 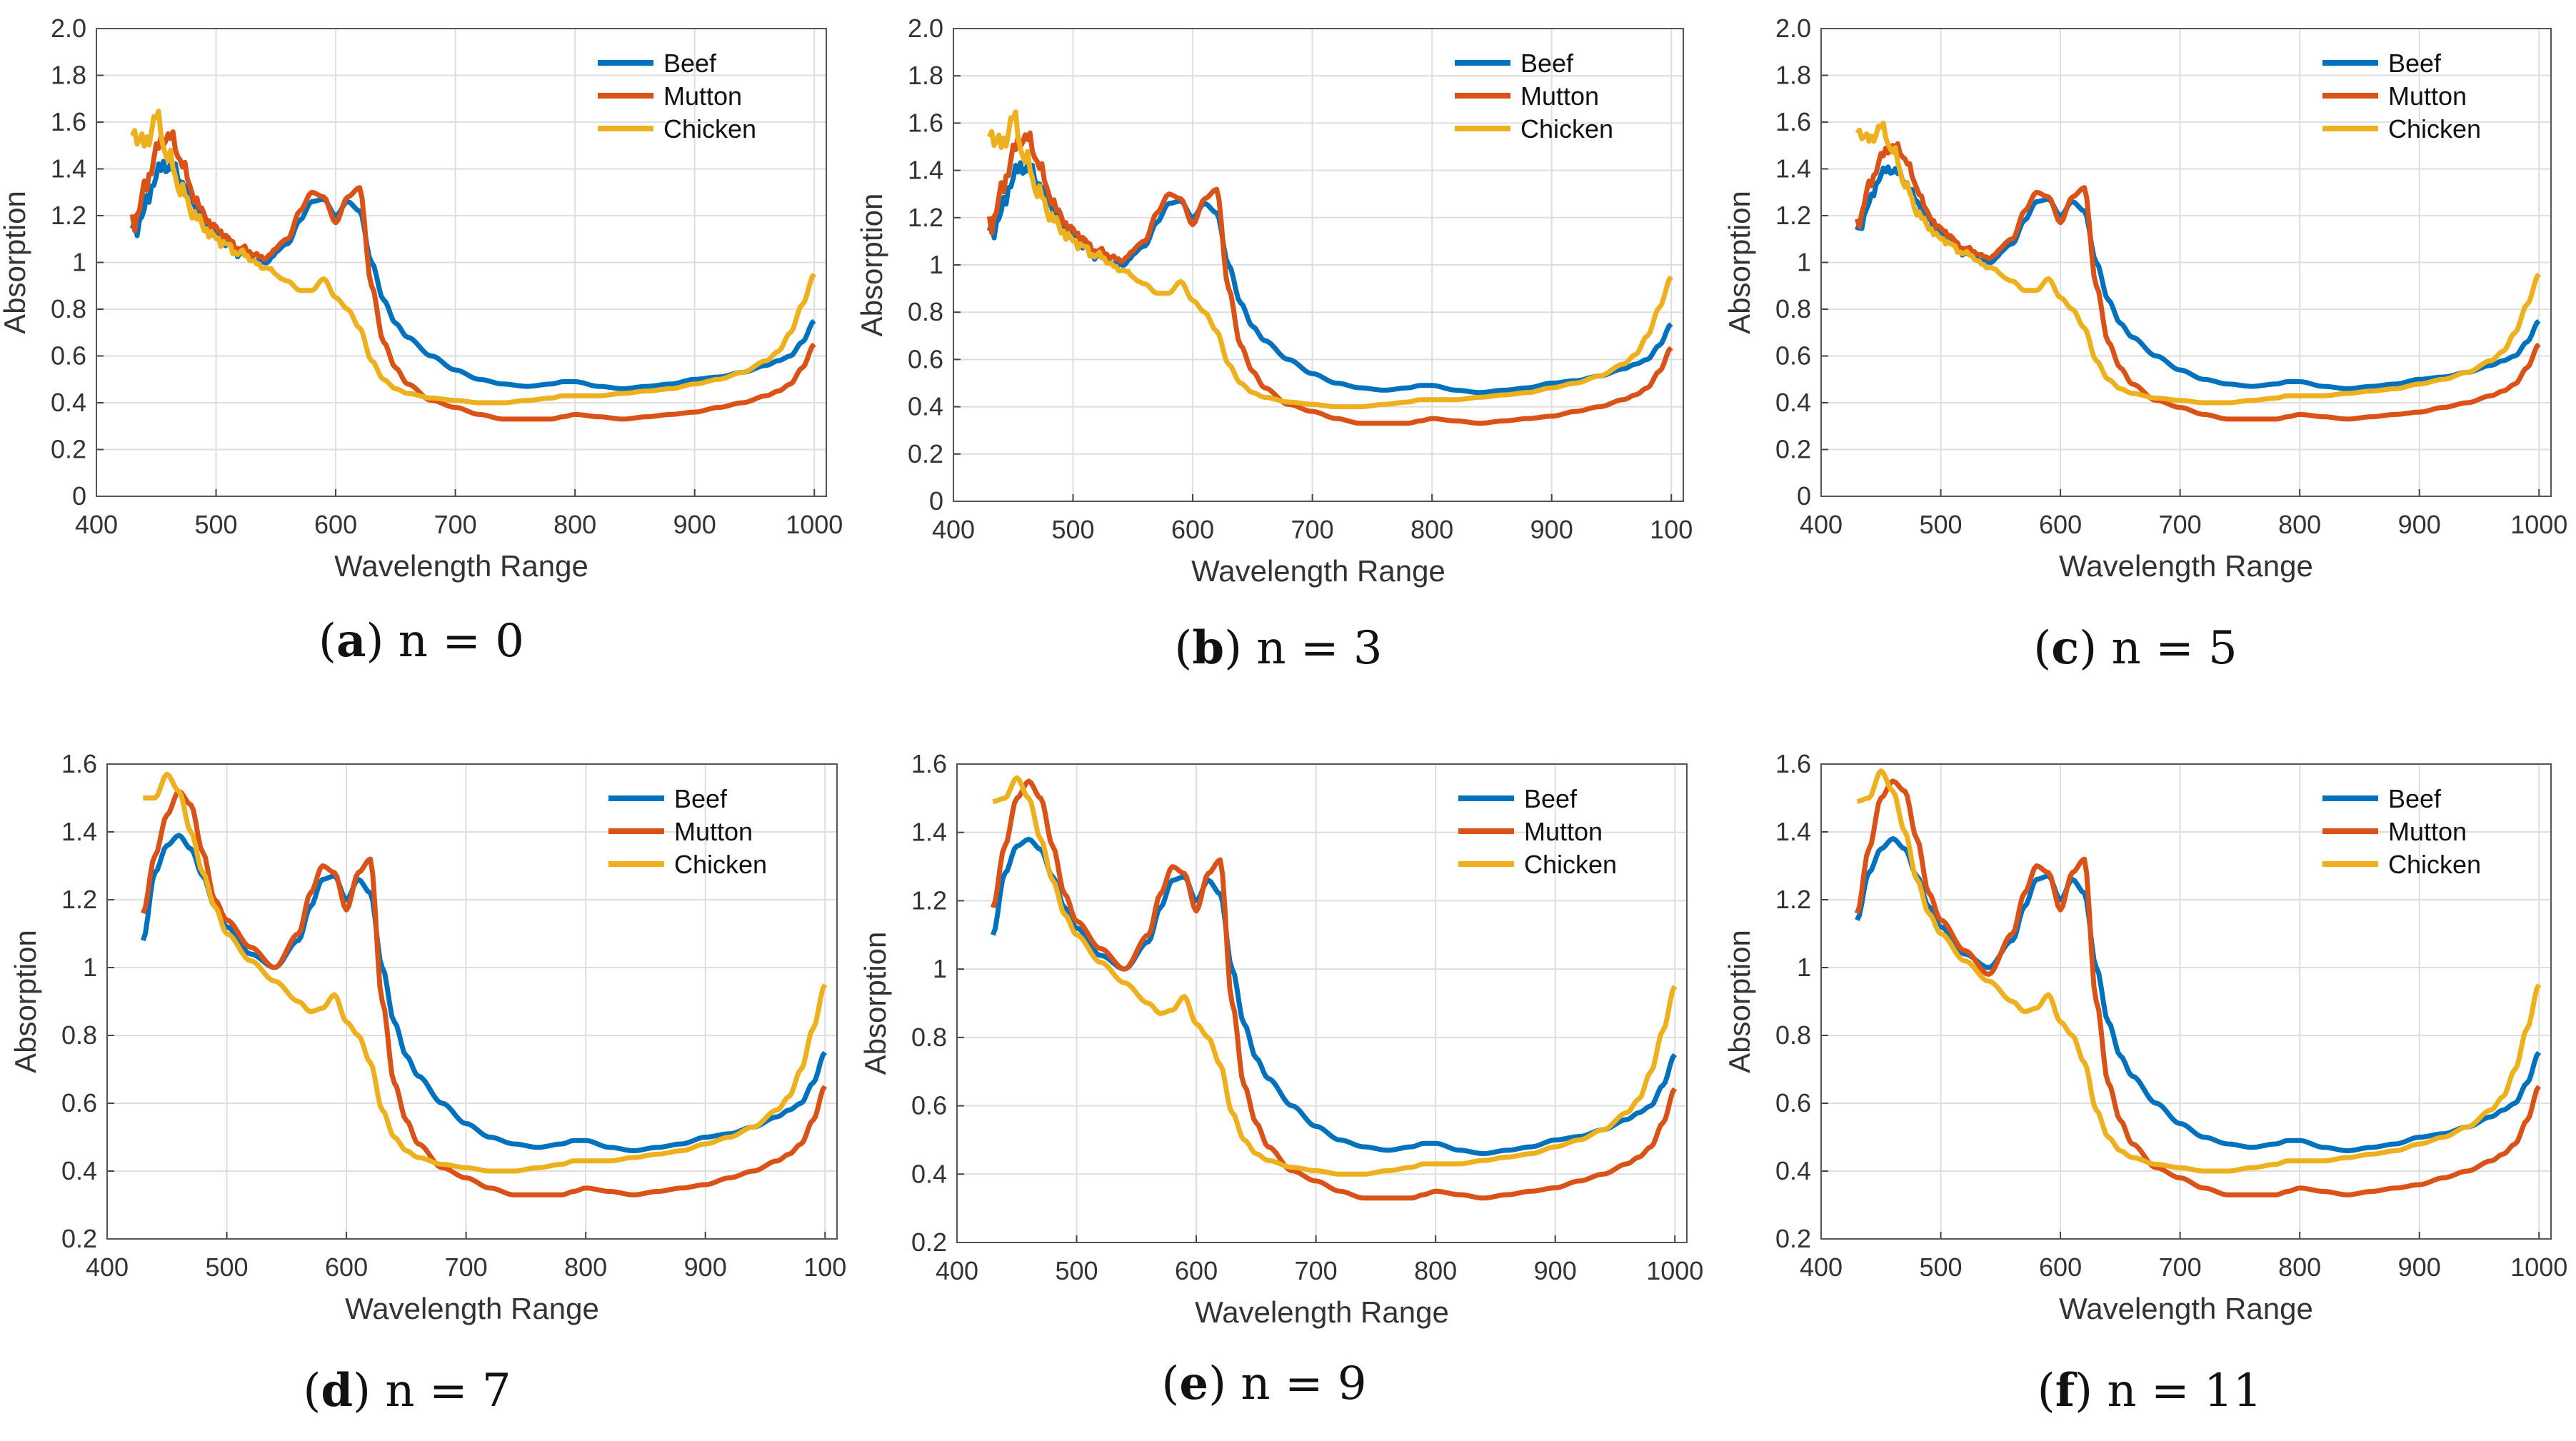 I want to click on caption-e: (e) n = 9, so click(x=1264, y=1384).